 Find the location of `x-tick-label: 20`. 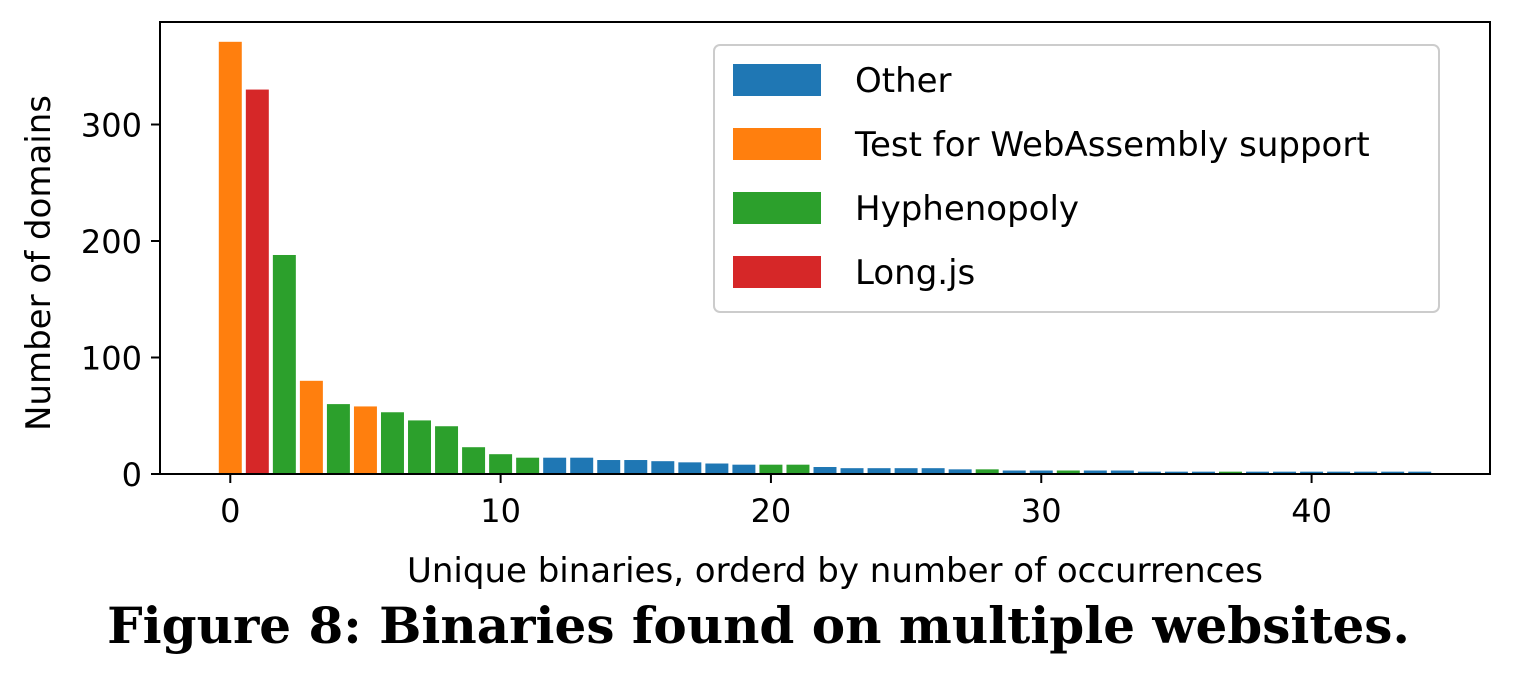

x-tick-label: 20 is located at coordinates (771, 511).